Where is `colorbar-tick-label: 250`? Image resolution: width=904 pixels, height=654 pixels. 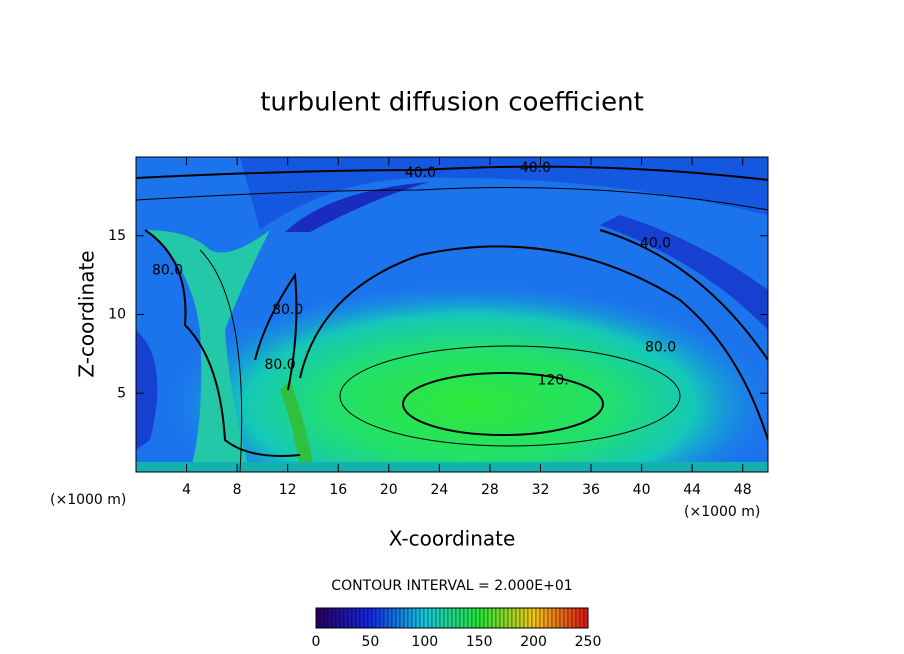 colorbar-tick-label: 250 is located at coordinates (588, 642).